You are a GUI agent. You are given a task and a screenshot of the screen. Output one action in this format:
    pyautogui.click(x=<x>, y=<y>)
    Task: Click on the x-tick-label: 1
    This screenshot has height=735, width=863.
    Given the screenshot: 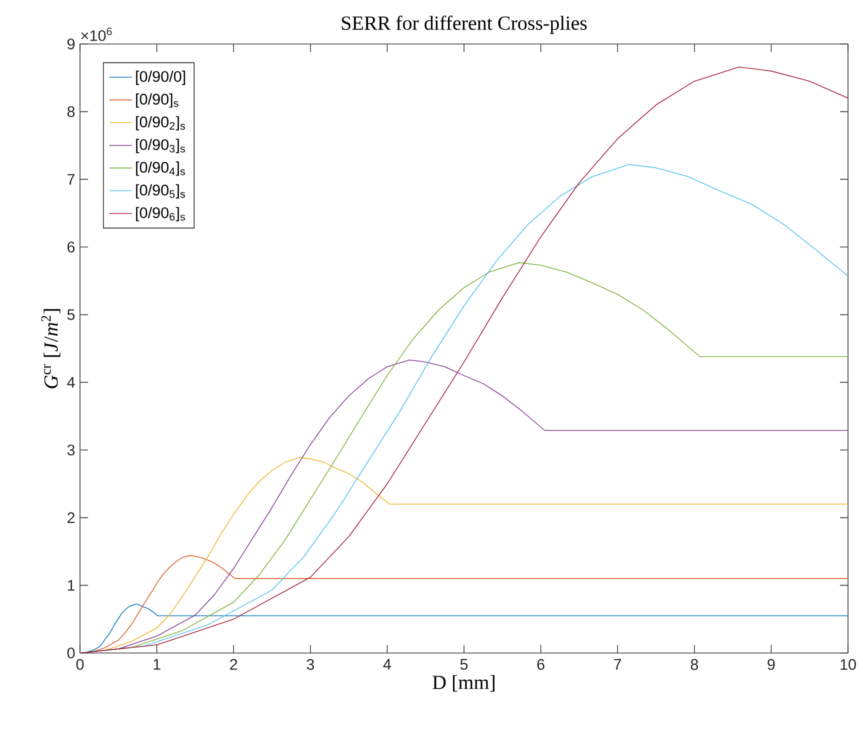 What is the action you would take?
    pyautogui.click(x=157, y=664)
    